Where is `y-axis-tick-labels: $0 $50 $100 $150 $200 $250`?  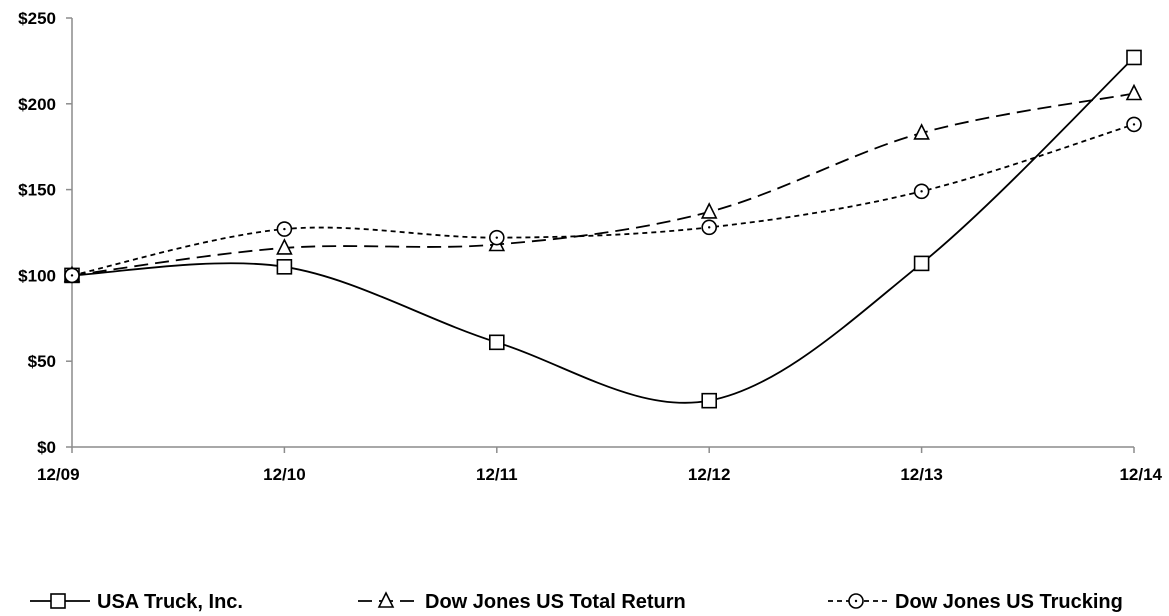
y-axis-tick-labels: $0 $50 $100 $150 $200 $250 is located at coordinates (37, 233).